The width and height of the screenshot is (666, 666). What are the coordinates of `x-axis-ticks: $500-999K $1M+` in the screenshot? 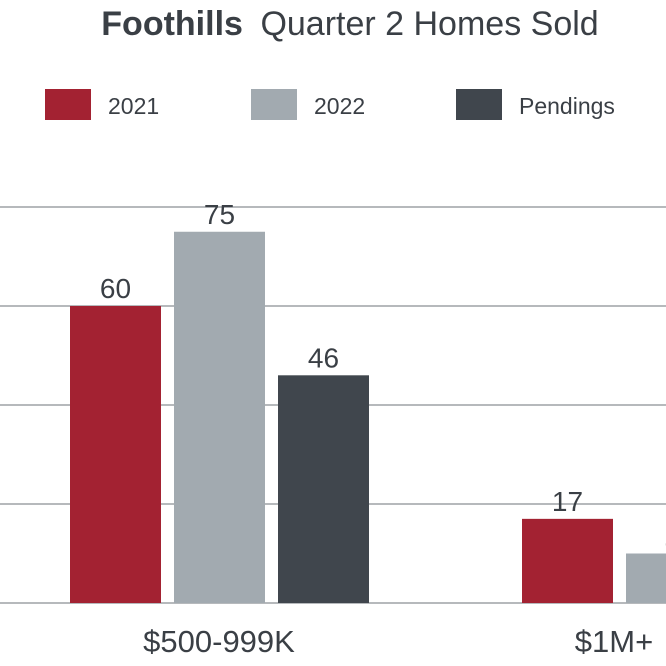 It's located at (398, 641).